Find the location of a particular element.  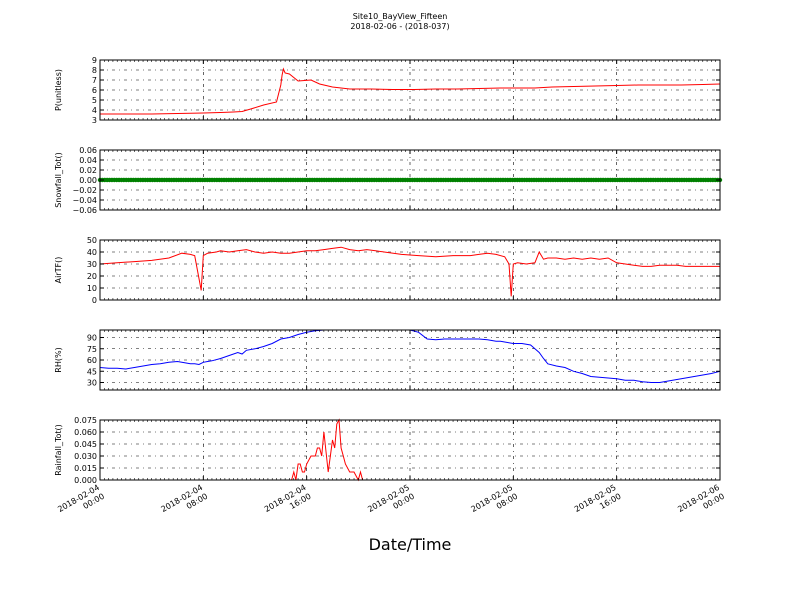

chart2-ytick-label-1: −0.04 is located at coordinates (84, 200).